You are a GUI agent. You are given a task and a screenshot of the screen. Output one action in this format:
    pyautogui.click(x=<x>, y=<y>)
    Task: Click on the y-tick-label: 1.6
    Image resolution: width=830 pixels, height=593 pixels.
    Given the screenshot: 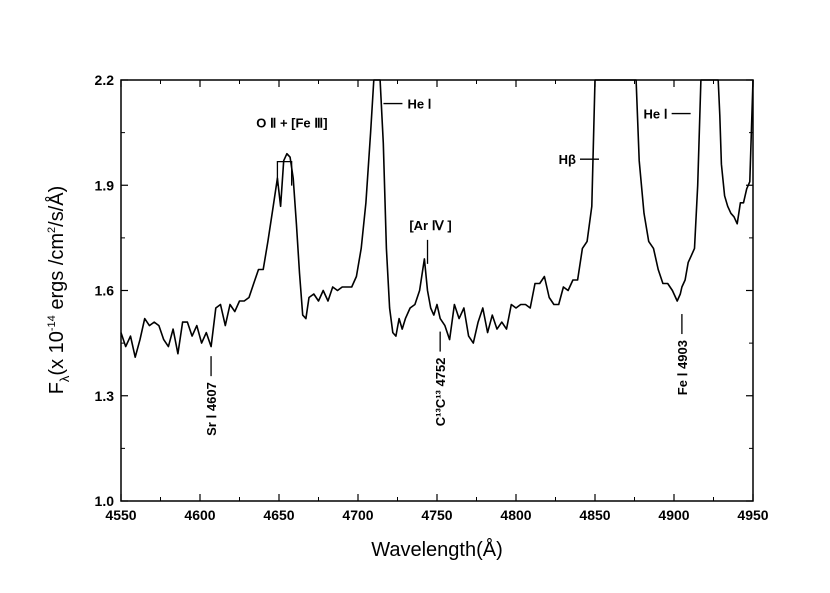 What is the action you would take?
    pyautogui.click(x=105, y=291)
    